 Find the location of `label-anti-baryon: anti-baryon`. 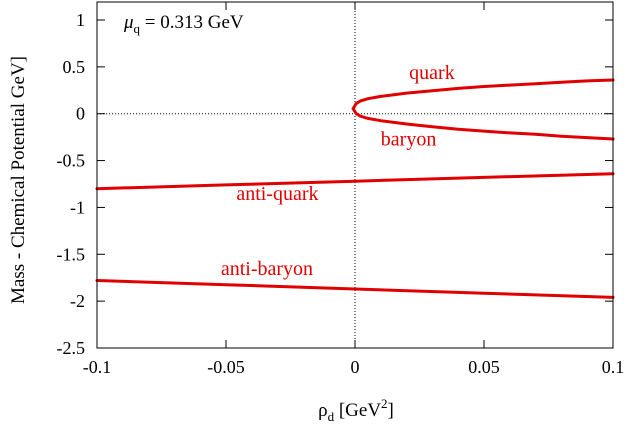

label-anti-baryon: anti-baryon is located at coordinates (267, 269).